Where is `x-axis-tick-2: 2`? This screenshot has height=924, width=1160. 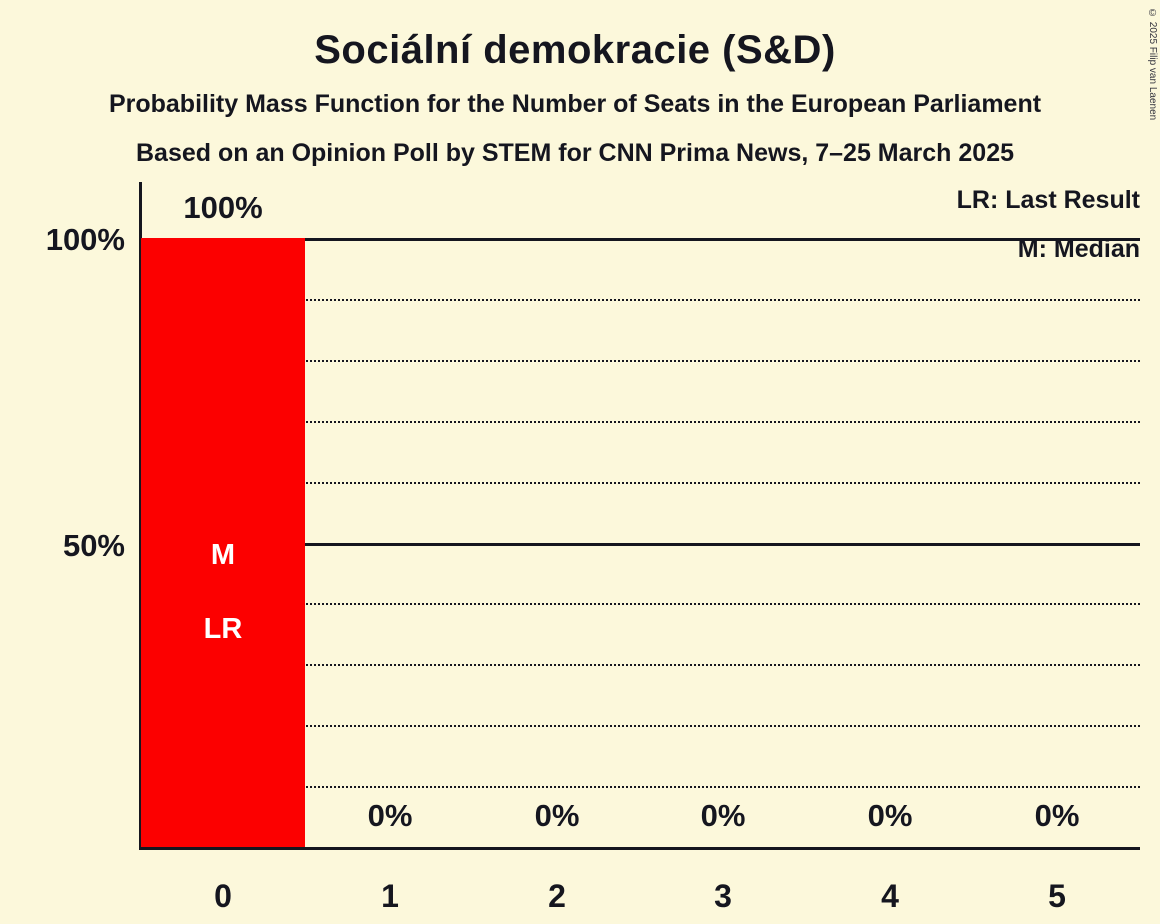 x-axis-tick-2: 2 is located at coordinates (557, 896).